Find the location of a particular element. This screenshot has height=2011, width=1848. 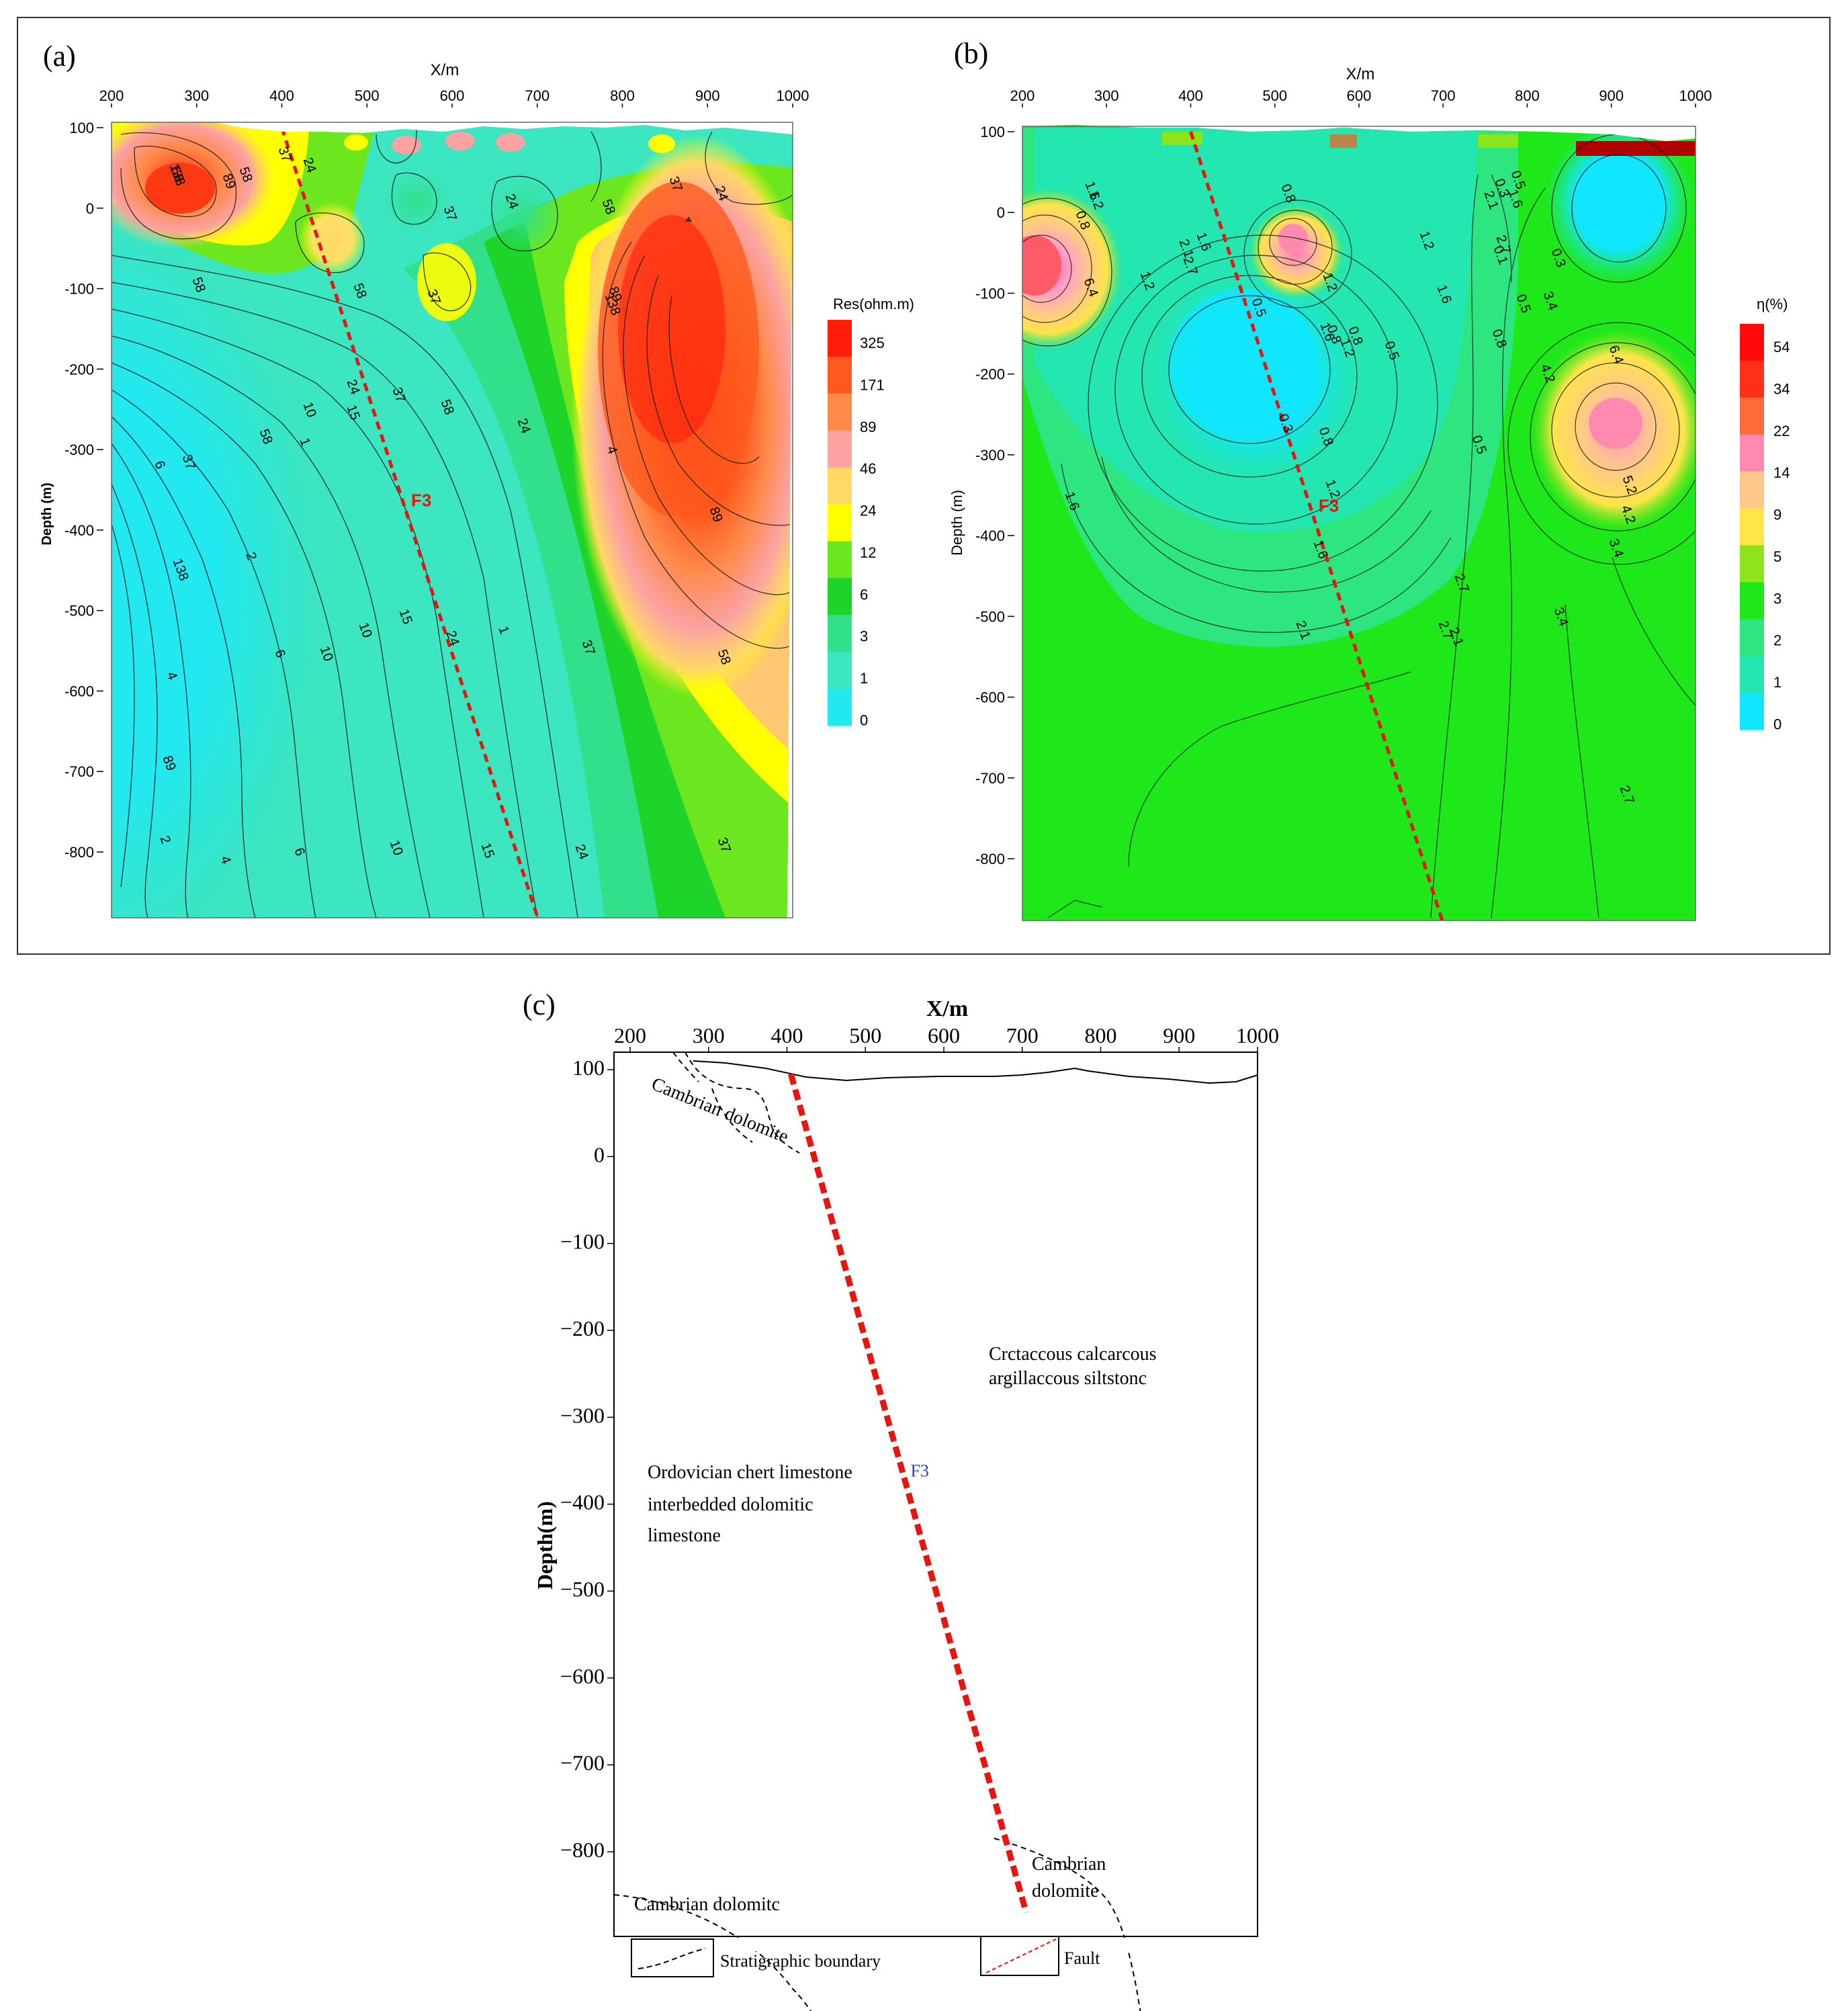

panel-c-fault is located at coordinates (908, 1493).